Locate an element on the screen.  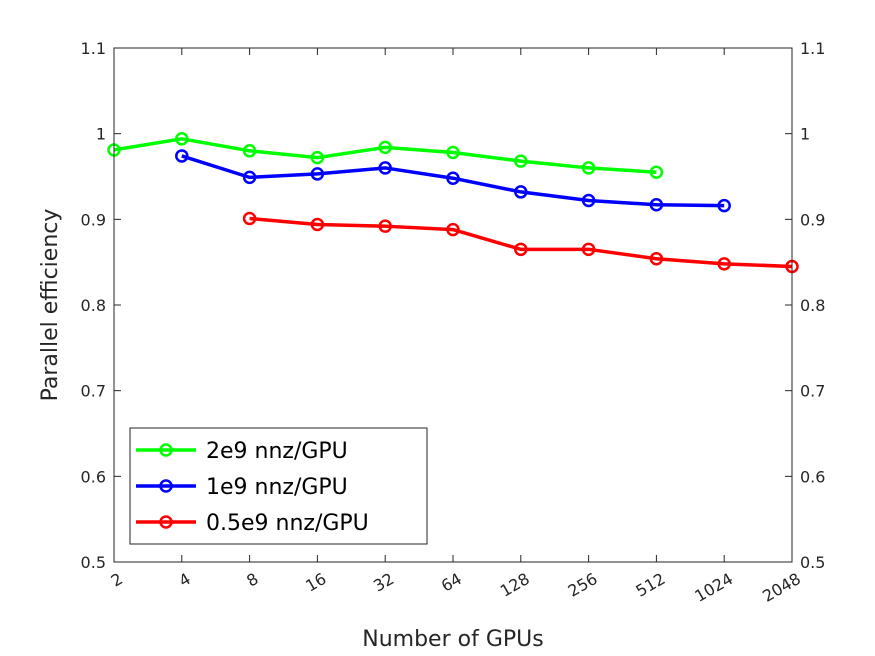
x-tick-label: 512 is located at coordinates (650, 585).